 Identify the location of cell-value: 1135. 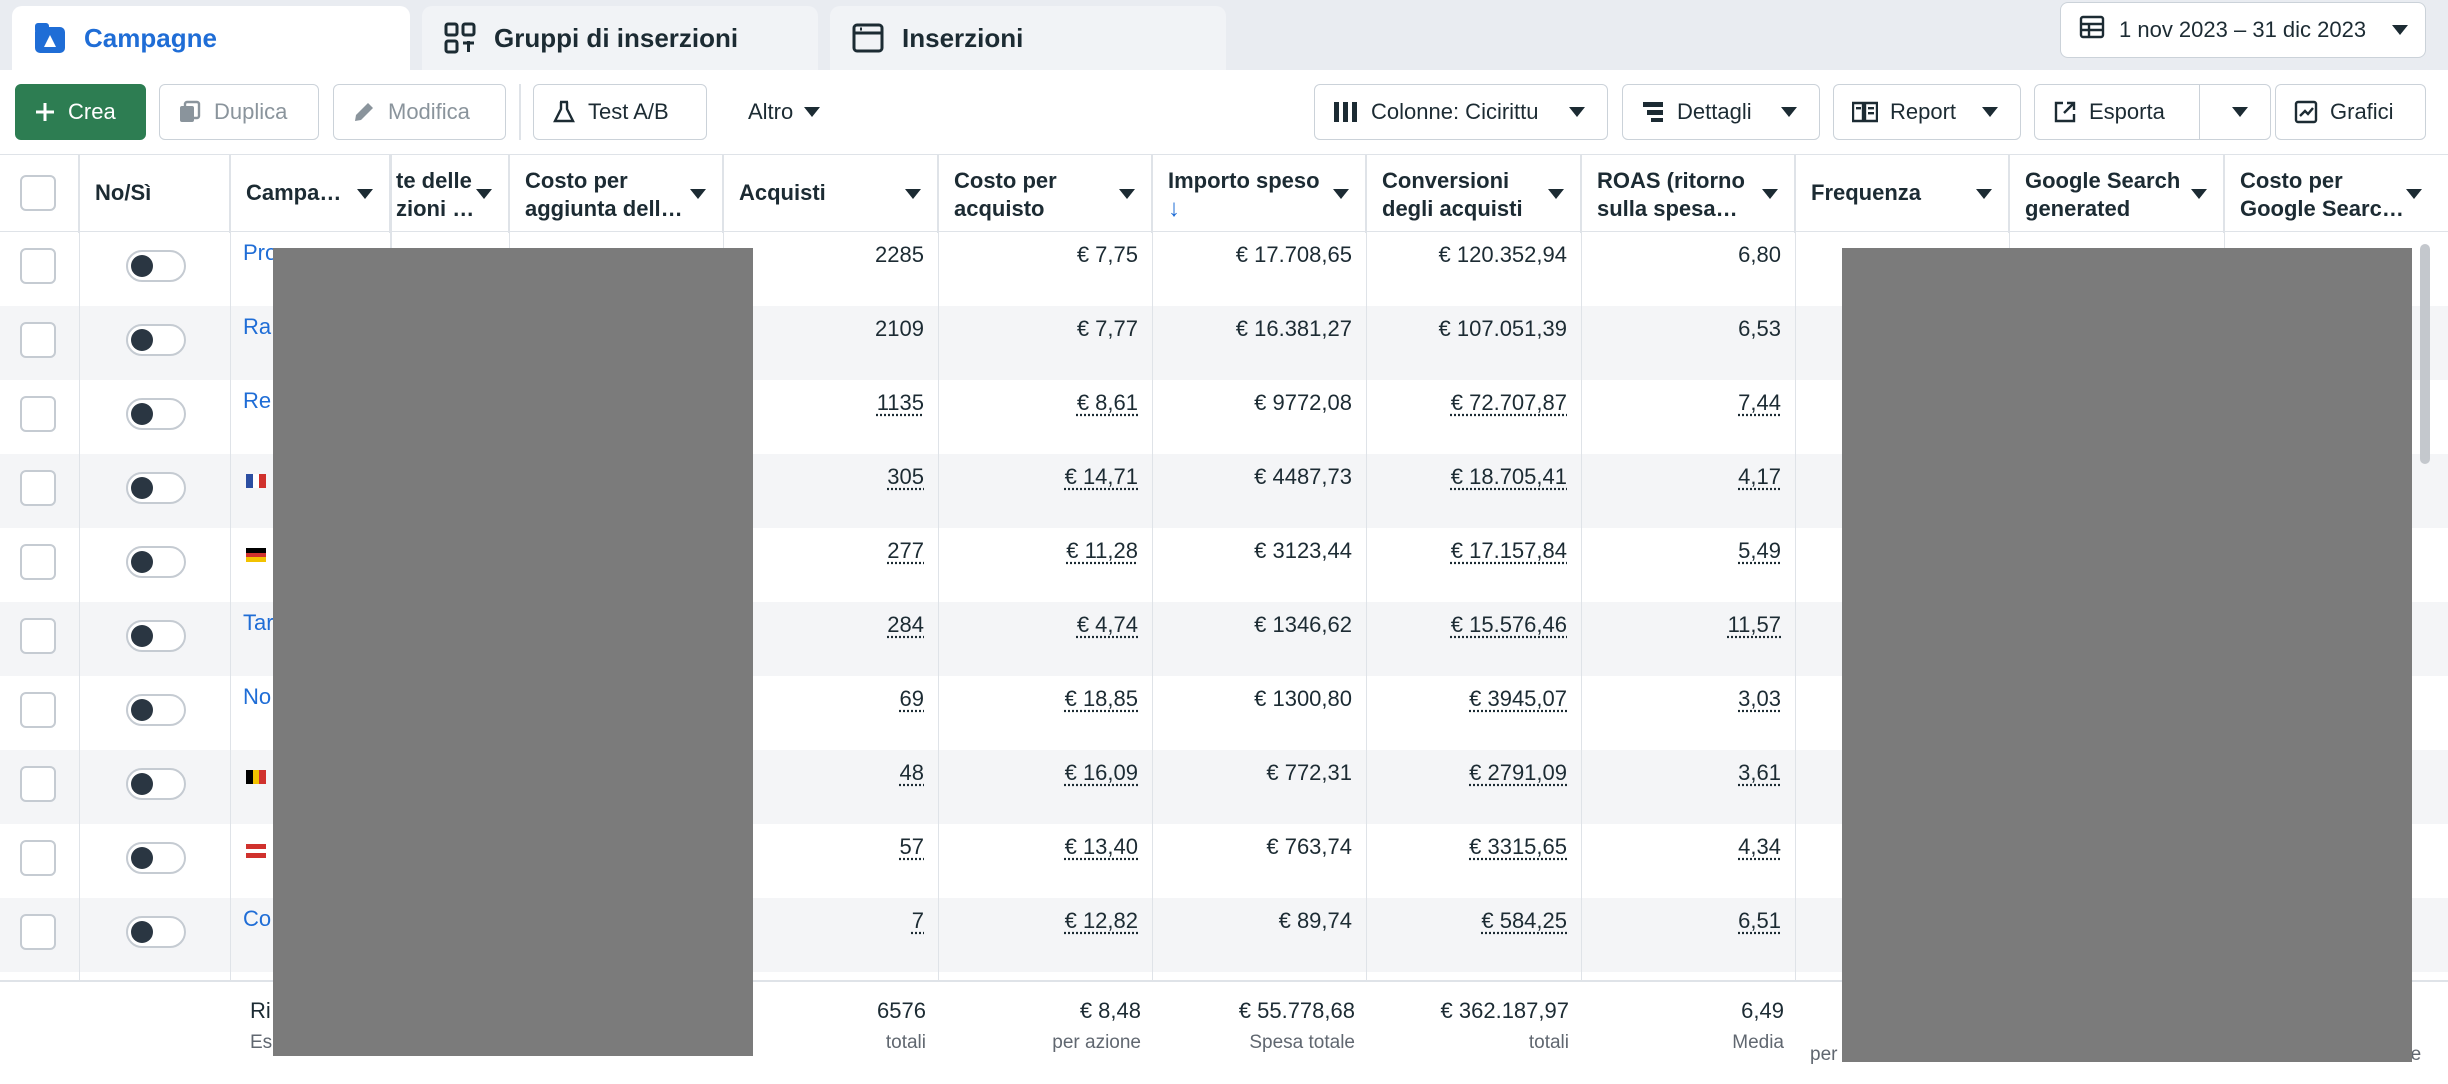
(900, 402).